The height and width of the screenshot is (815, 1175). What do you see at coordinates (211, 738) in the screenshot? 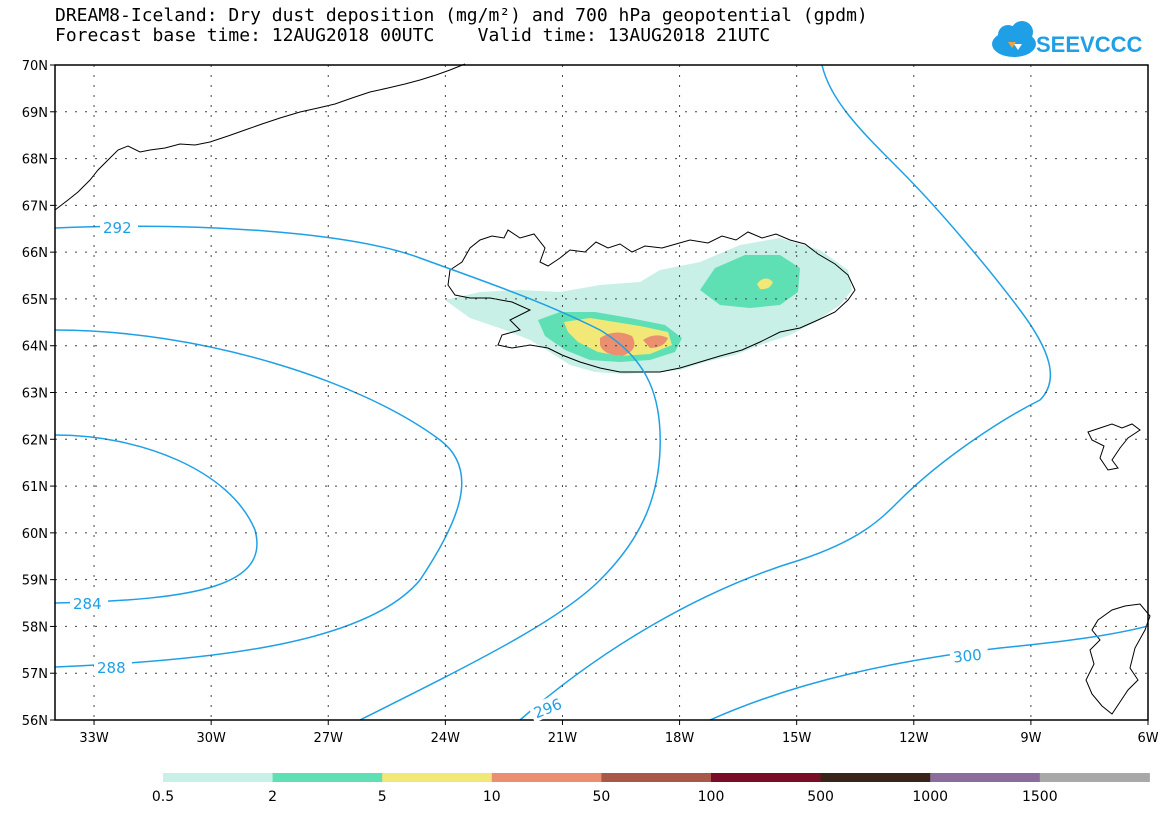
I see `lon-label: 30W` at bounding box center [211, 738].